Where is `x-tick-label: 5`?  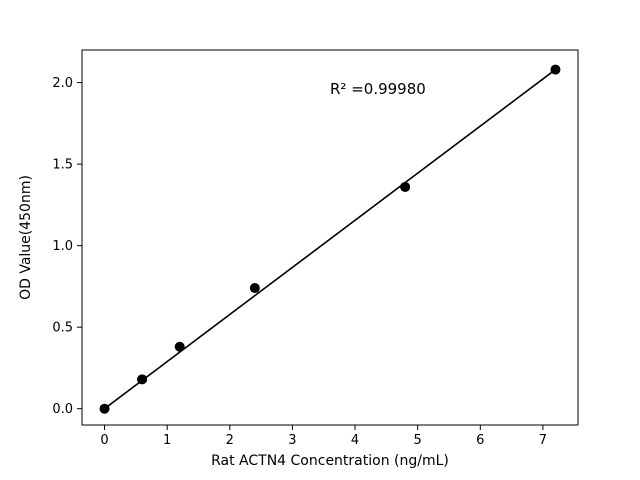 x-tick-label: 5 is located at coordinates (418, 440).